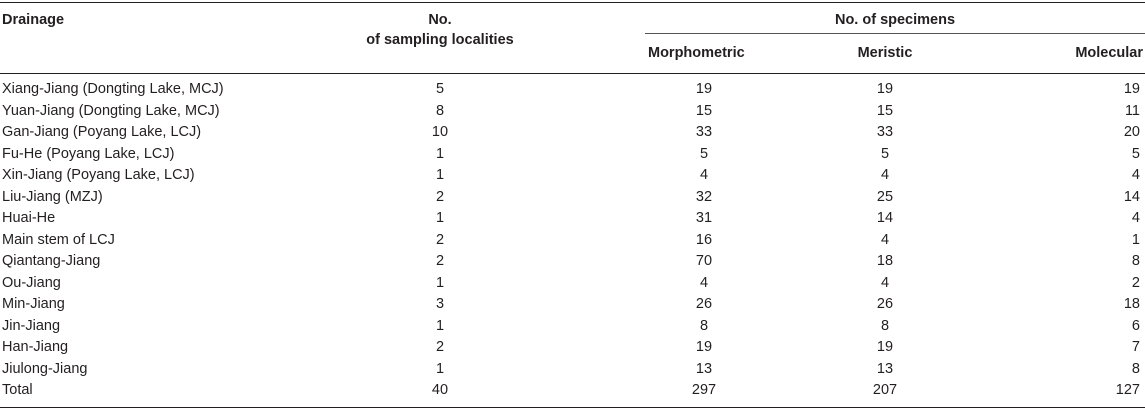 The image size is (1145, 410). What do you see at coordinates (58, 239) in the screenshot?
I see `cell-drainage: Main stem of LCJ` at bounding box center [58, 239].